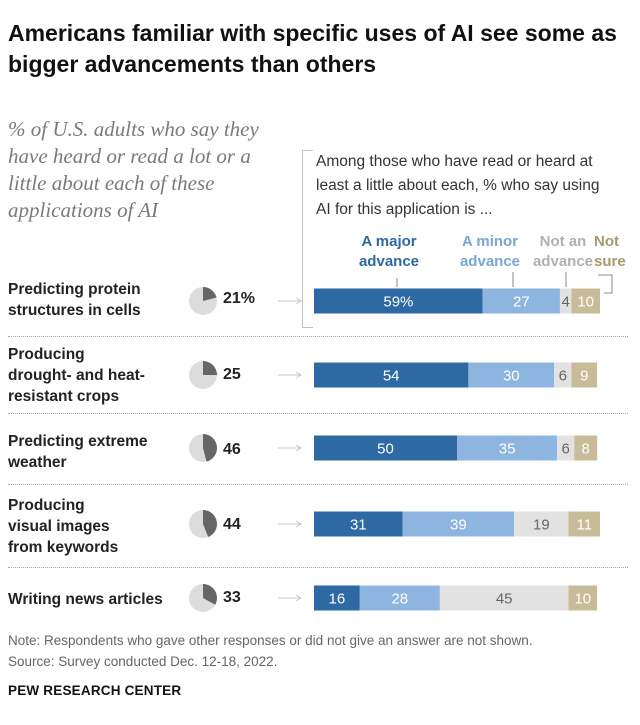 This screenshot has width=640, height=725. I want to click on bar-label-major-crops: 54, so click(391, 376).